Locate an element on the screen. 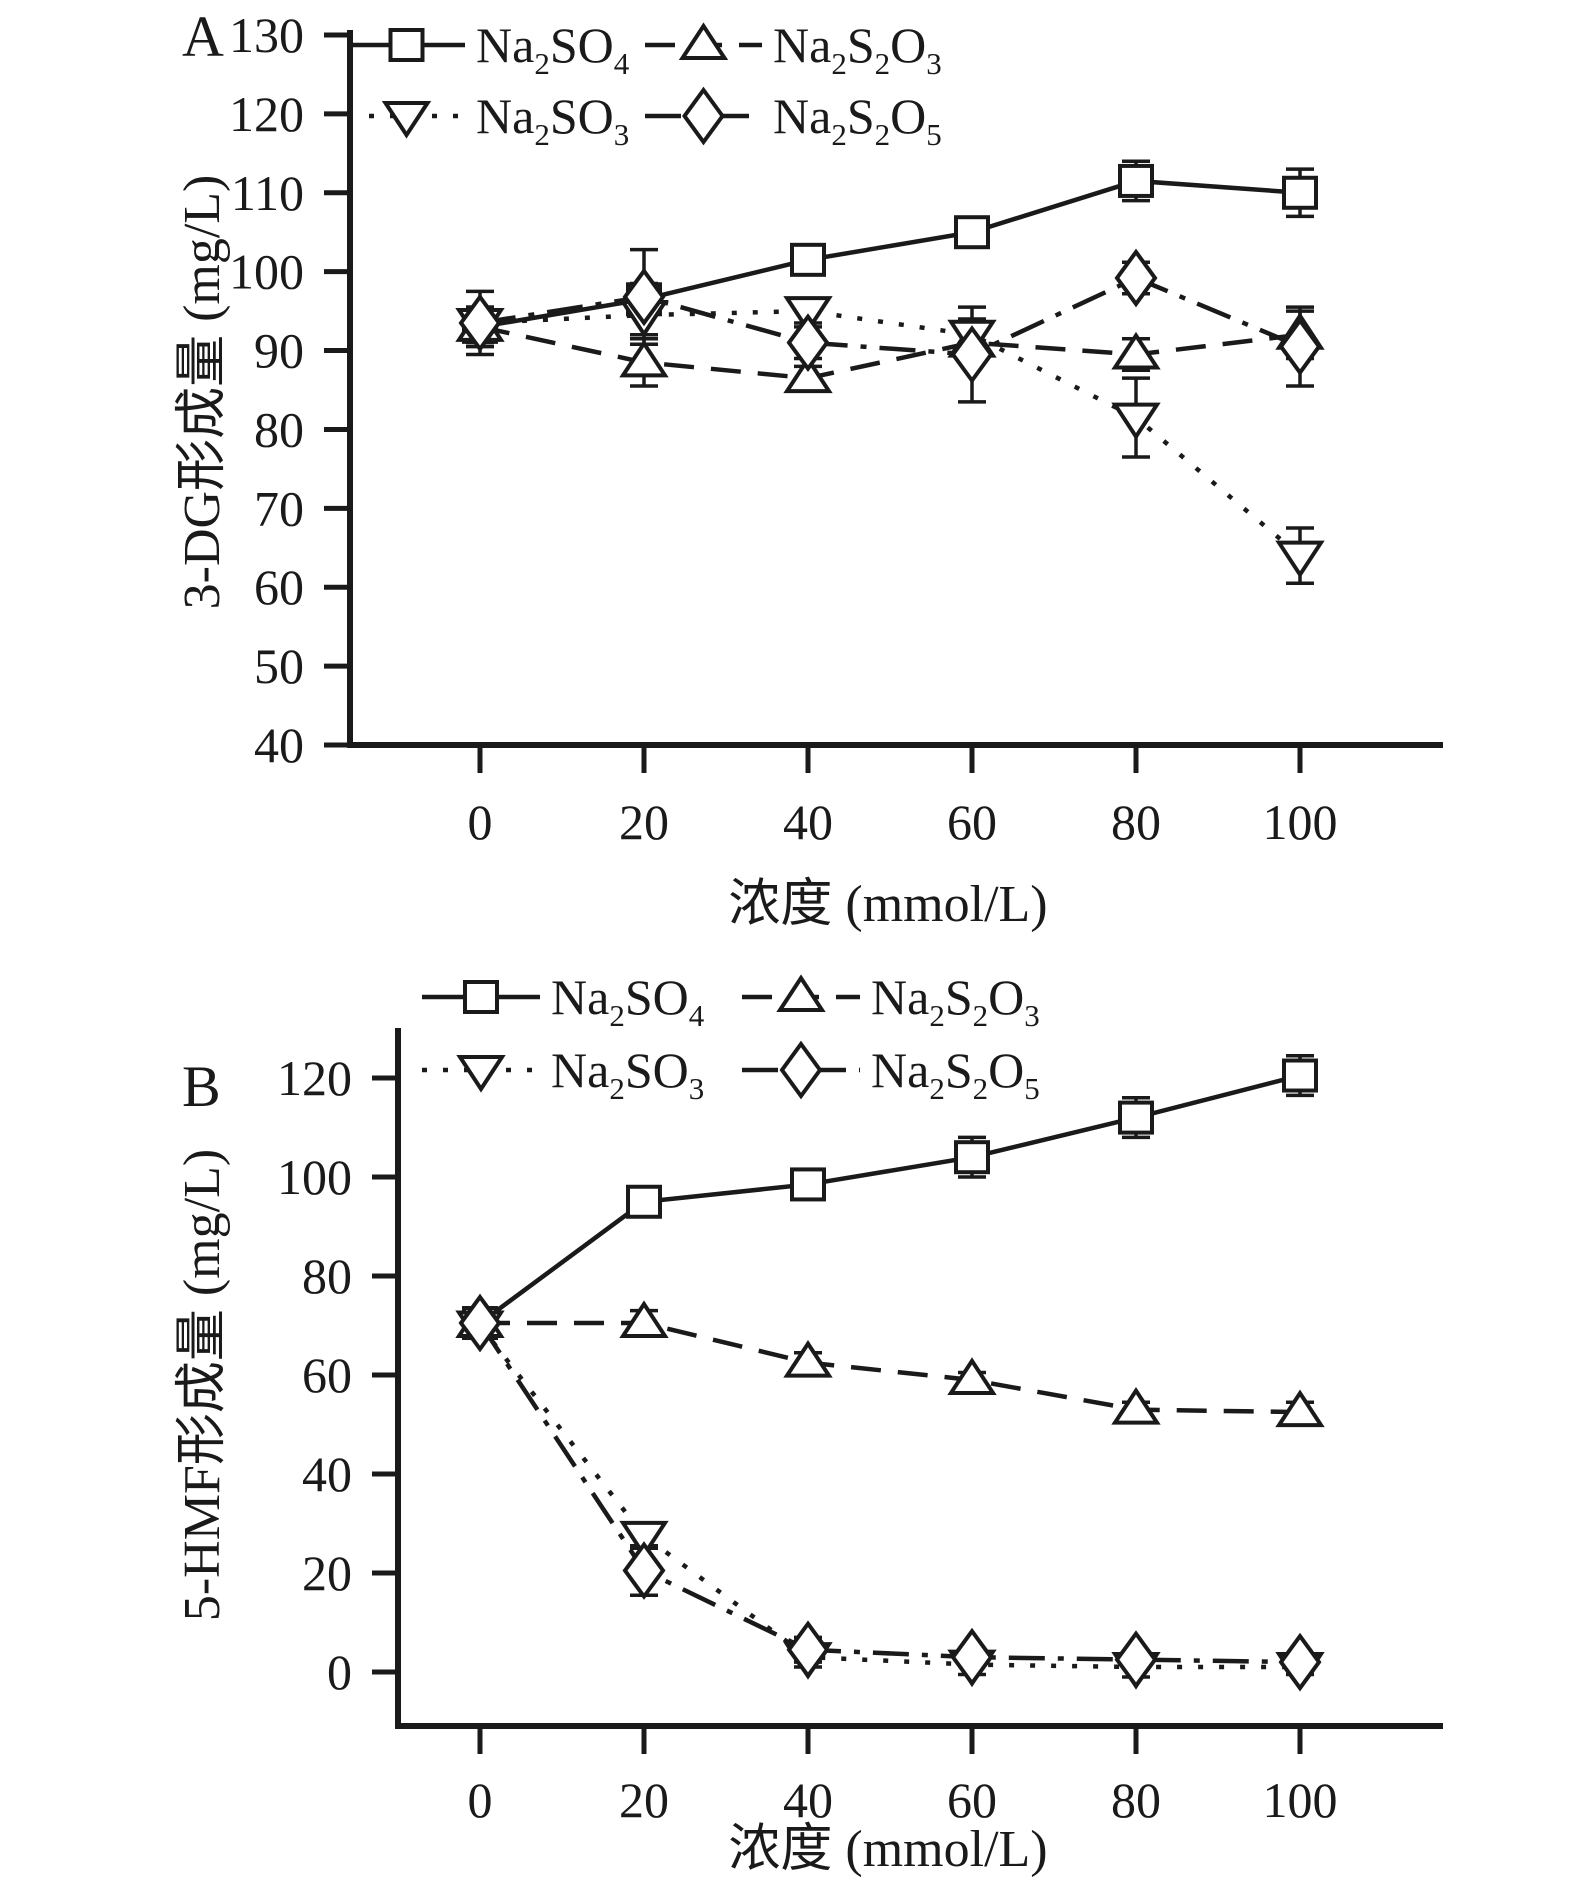 The image size is (1575, 1885). legend-label-Na2SO3: Na2SO3 is located at coordinates (627, 1074).